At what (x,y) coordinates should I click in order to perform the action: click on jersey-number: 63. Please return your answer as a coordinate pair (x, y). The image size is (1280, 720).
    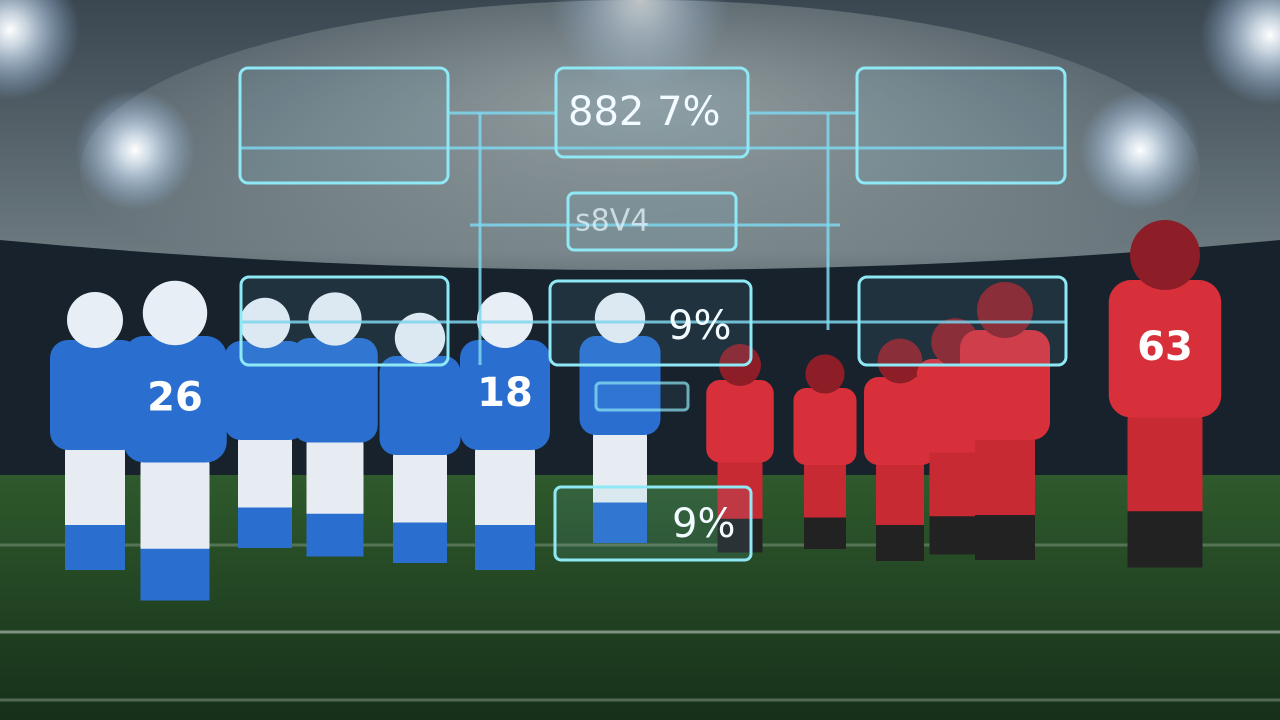
    Looking at the image, I should click on (1165, 347).